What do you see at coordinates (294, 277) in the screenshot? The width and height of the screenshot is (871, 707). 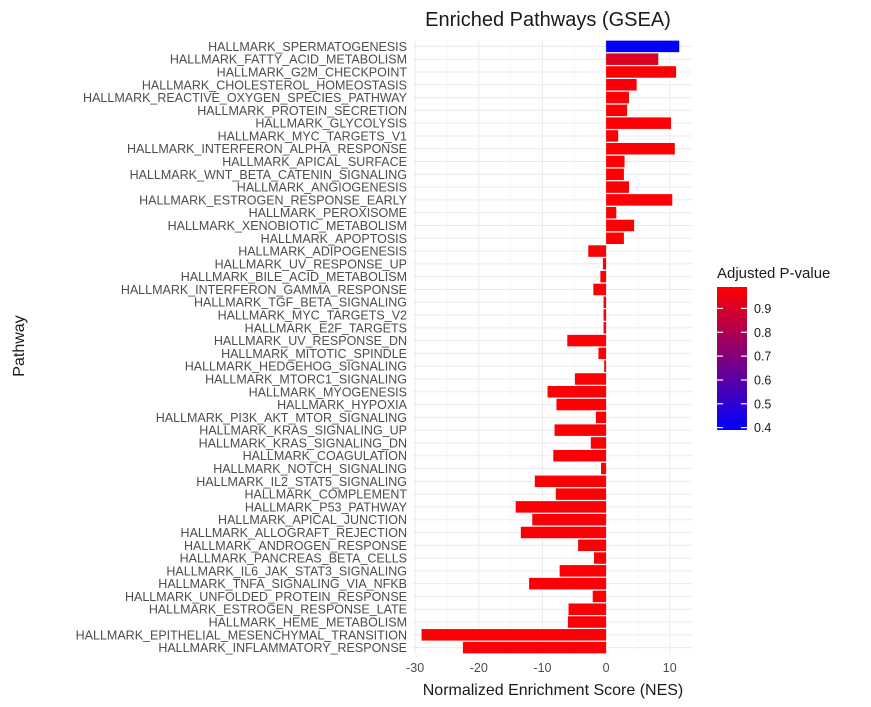 I see `y-tick-label: HALLMARK_BILE_ACID_METABOLISM` at bounding box center [294, 277].